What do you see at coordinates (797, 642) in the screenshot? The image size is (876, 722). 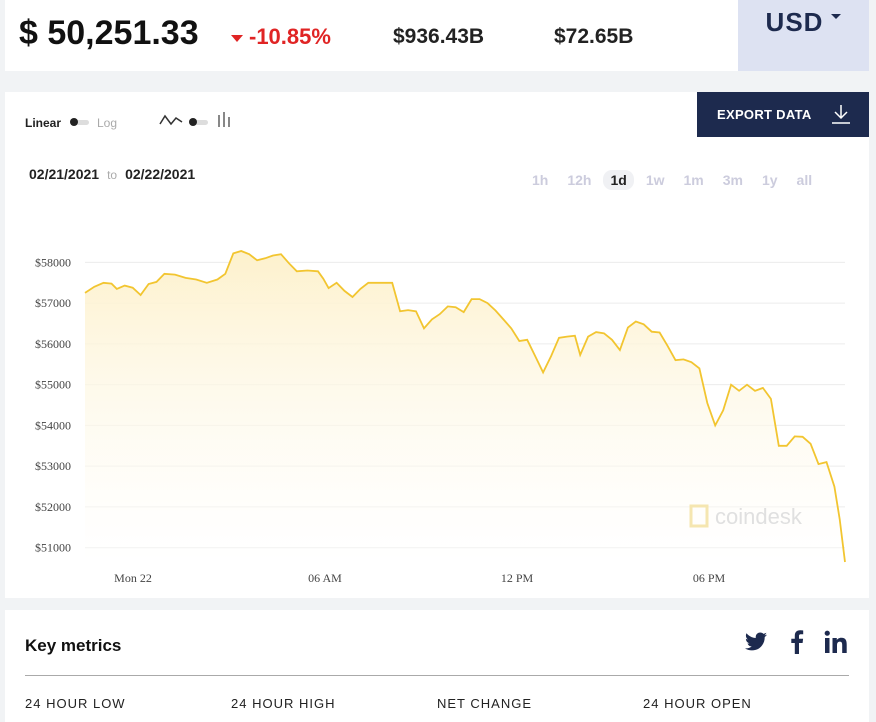 I see `facebook-icon` at bounding box center [797, 642].